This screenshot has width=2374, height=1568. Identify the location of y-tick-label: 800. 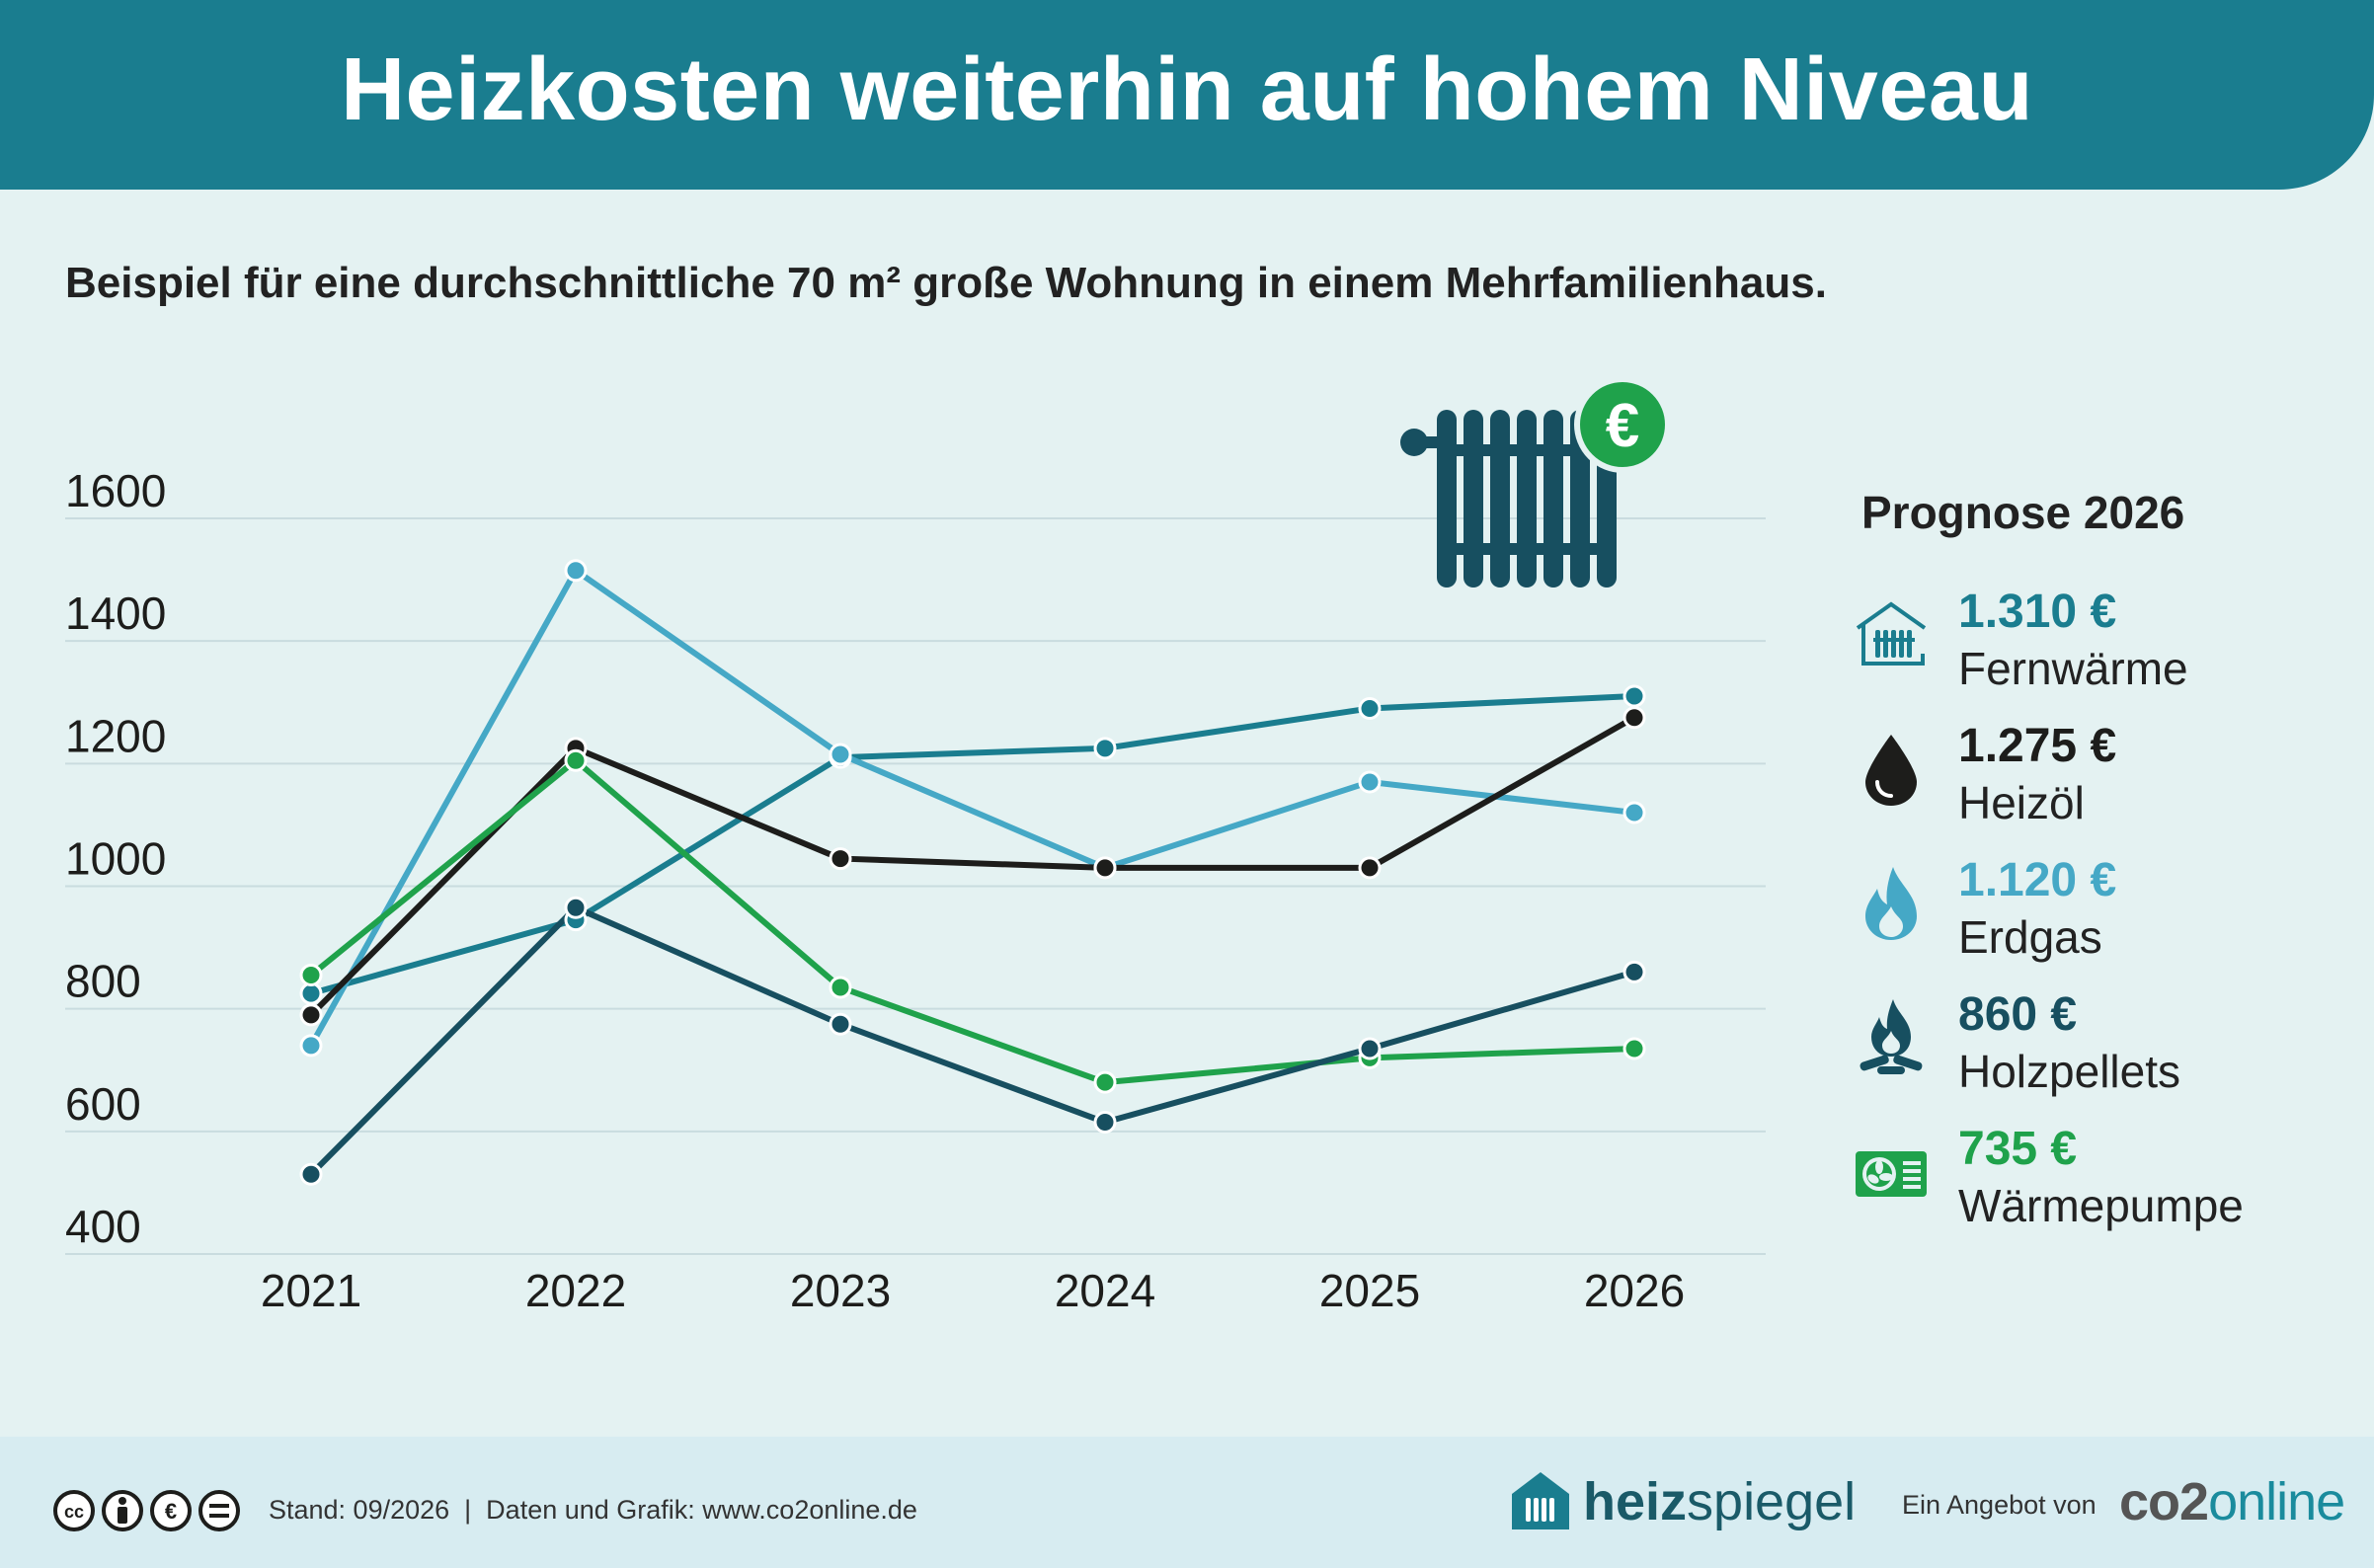
(103, 981).